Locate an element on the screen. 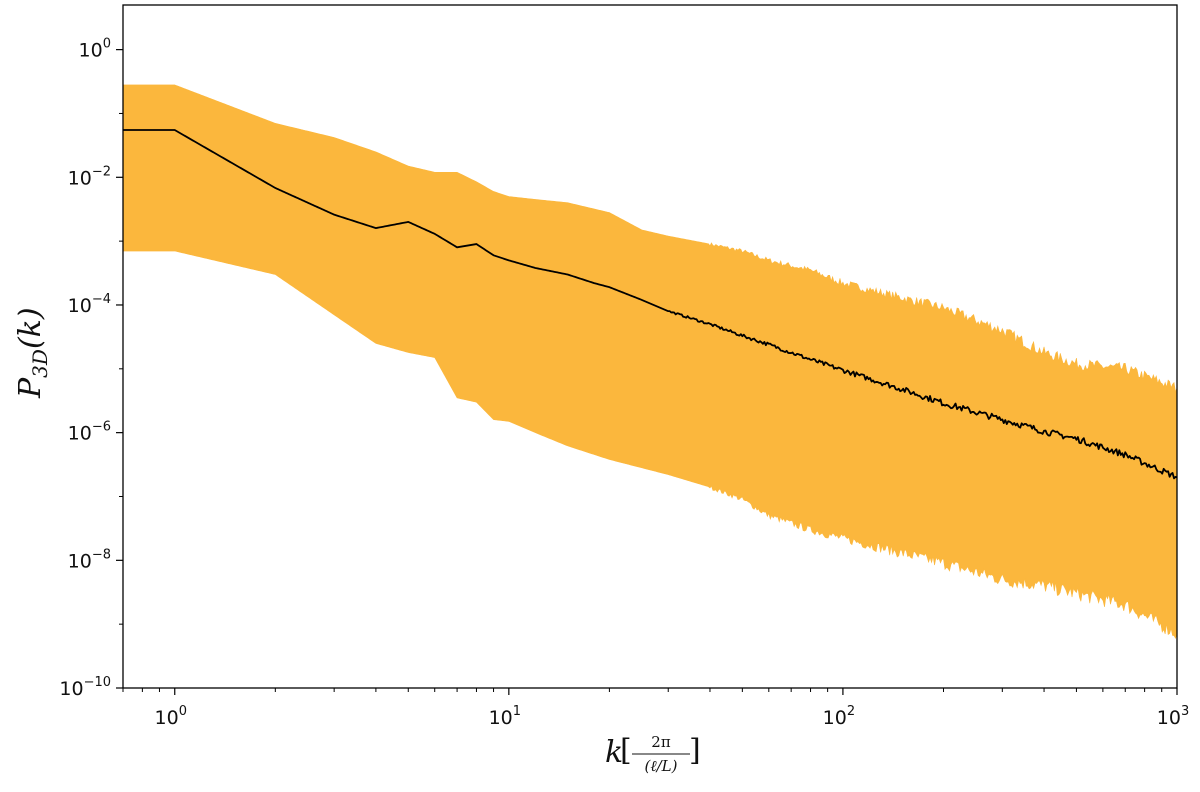  y-axis-label-subscript: 3D is located at coordinates (40, 363).